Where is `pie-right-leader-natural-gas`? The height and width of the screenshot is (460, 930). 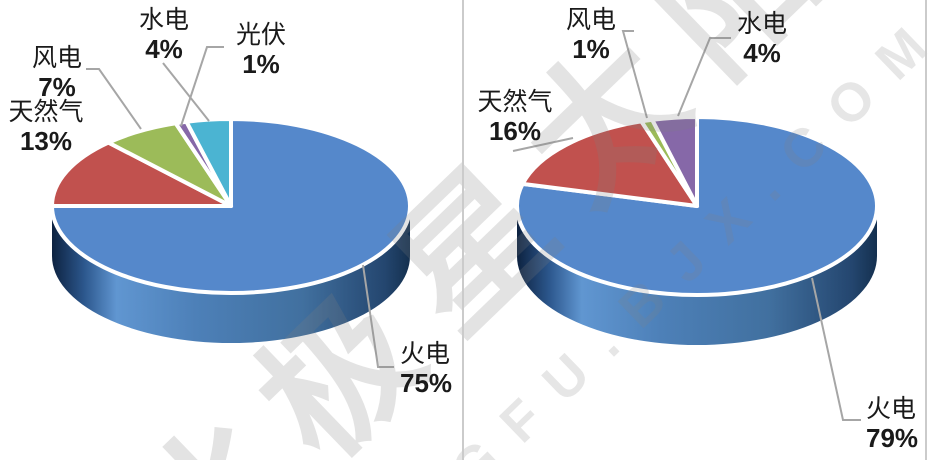
pie-right-leader-natural-gas is located at coordinates (543, 144).